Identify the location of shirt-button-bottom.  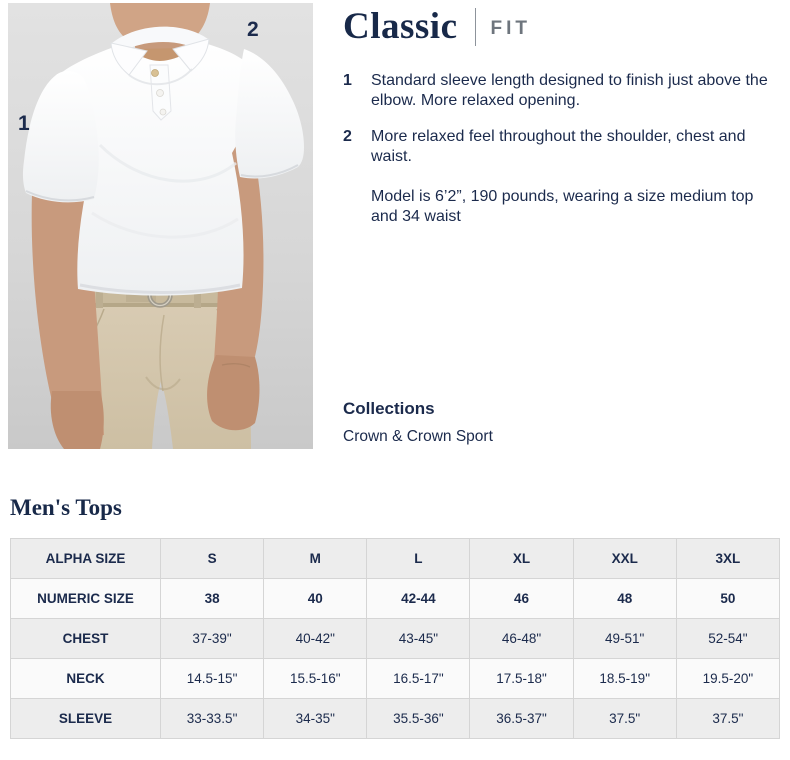
(163, 112).